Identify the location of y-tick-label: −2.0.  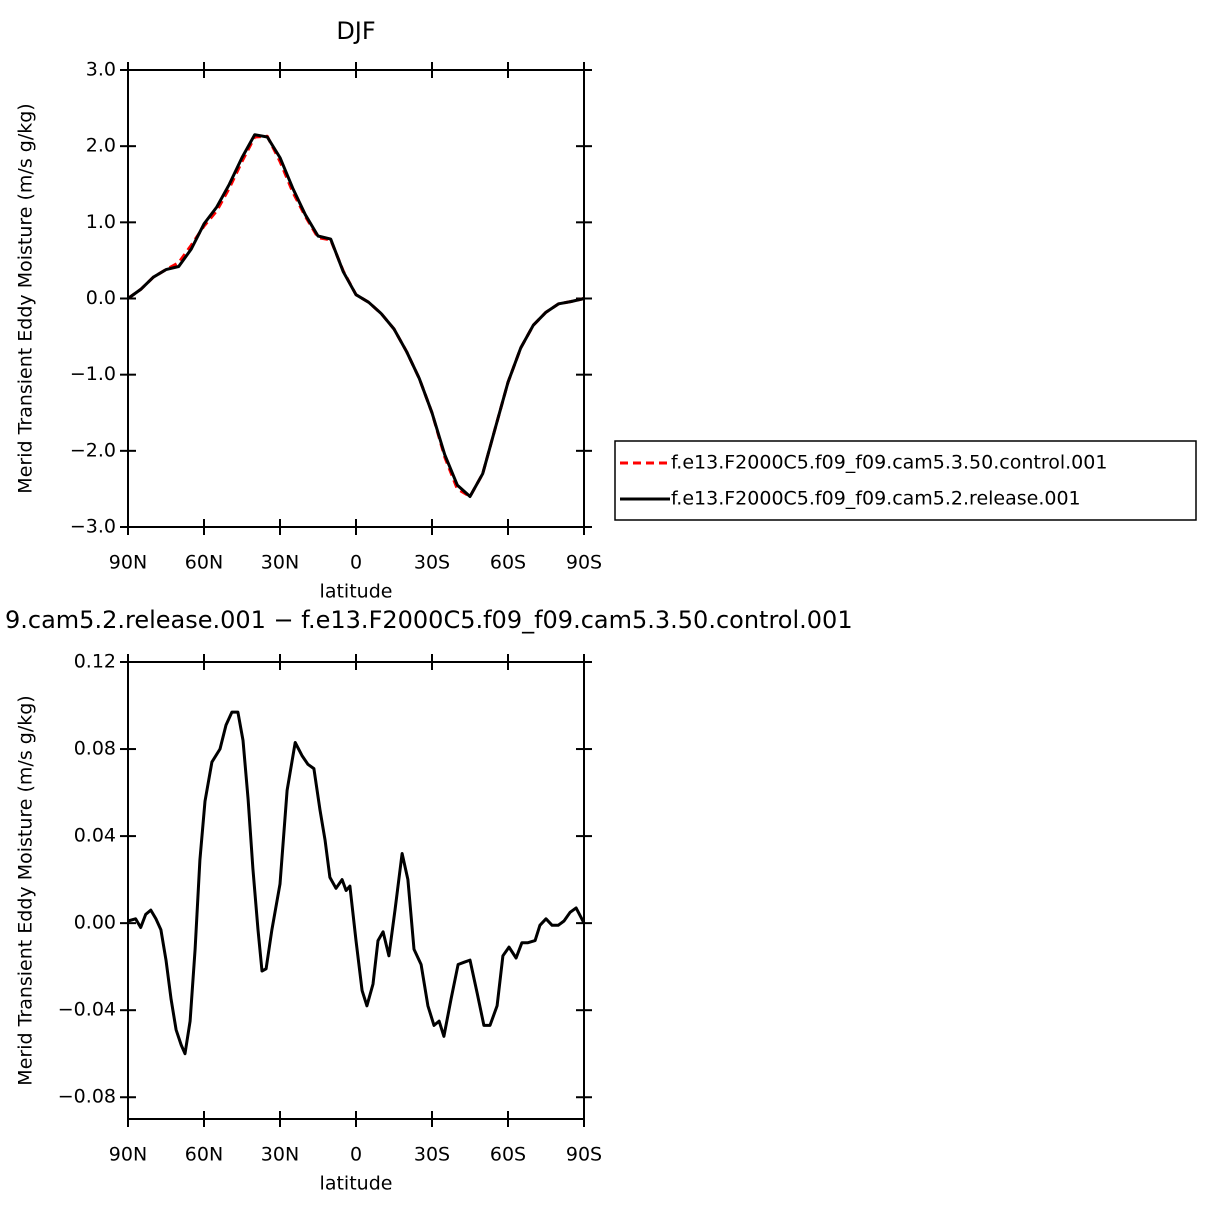
(93, 450).